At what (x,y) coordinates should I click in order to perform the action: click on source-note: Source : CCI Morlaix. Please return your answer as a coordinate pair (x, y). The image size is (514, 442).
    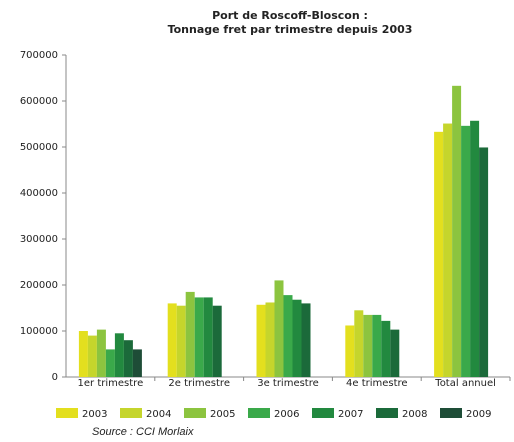
    Looking at the image, I should click on (143, 432).